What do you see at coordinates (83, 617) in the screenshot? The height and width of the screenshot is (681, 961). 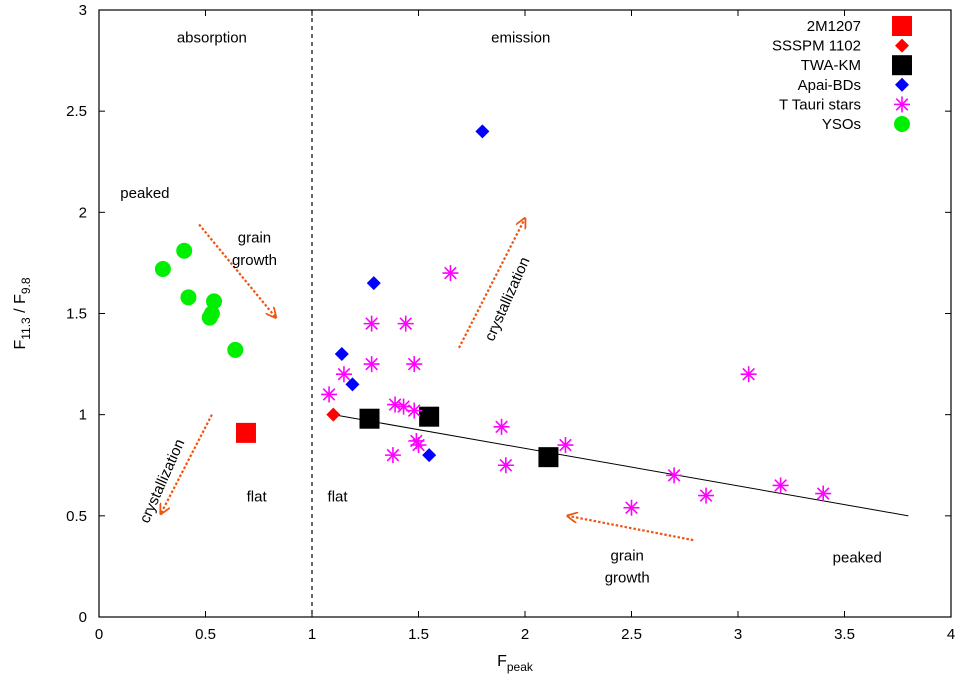 I see `y-tick-label: 0` at bounding box center [83, 617].